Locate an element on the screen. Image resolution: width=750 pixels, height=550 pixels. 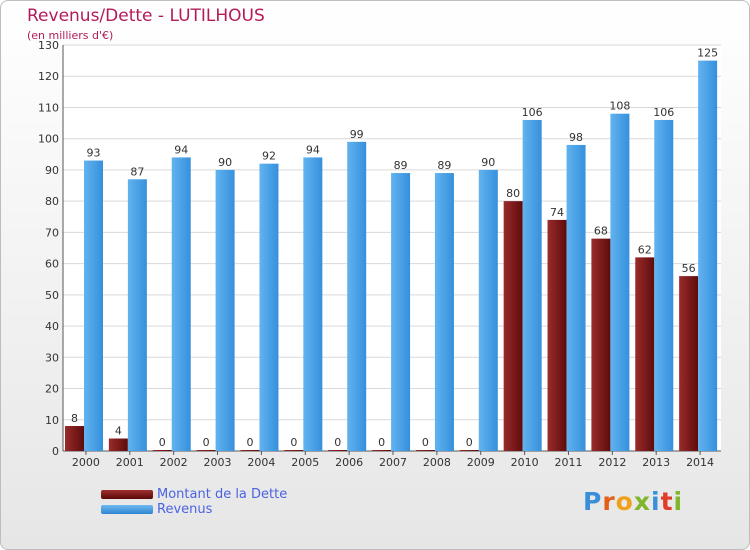
y-tick-label: 100 is located at coordinates (48, 139).